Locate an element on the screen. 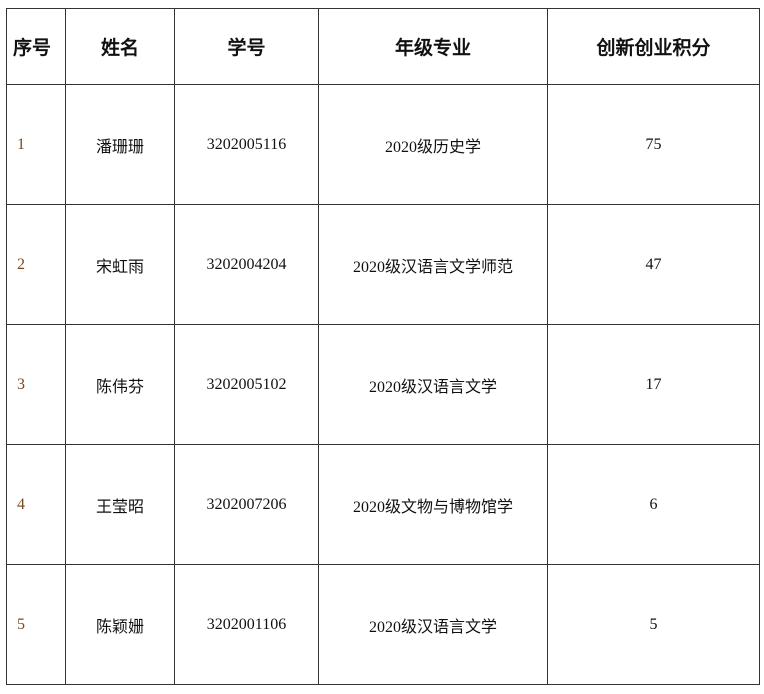 The height and width of the screenshot is (694, 764). header-student-id: 学号 is located at coordinates (246, 46).